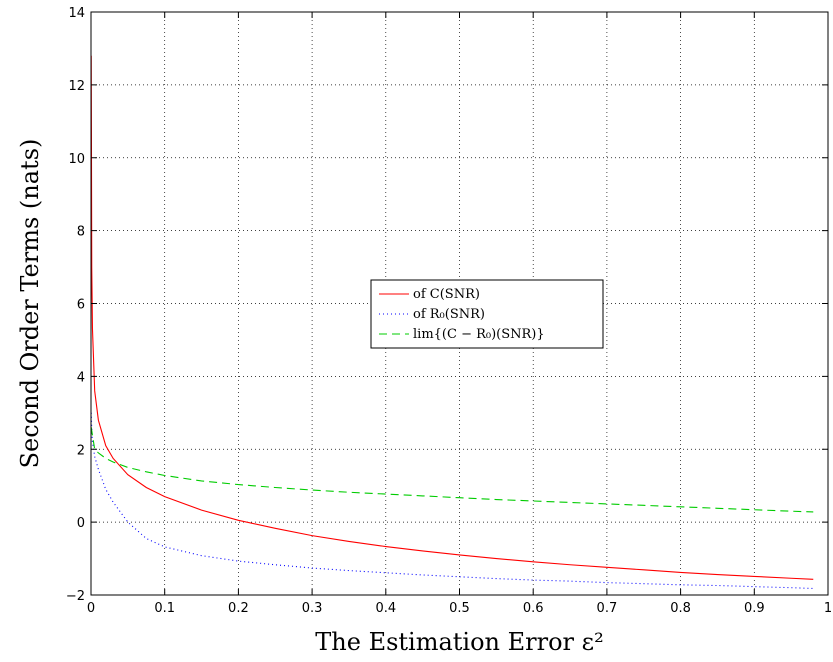 Image resolution: width=833 pixels, height=662 pixels. I want to click on y-tick-label: 0, so click(81, 523).